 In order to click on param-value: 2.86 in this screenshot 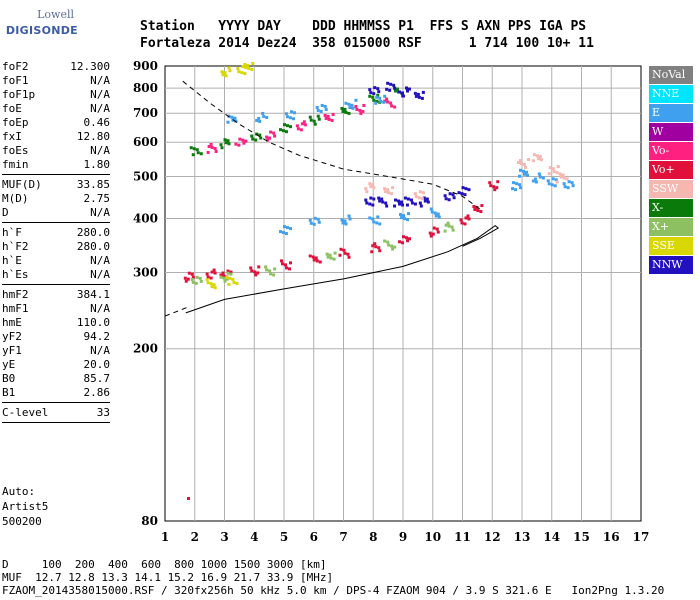, I will do `click(97, 392)`.